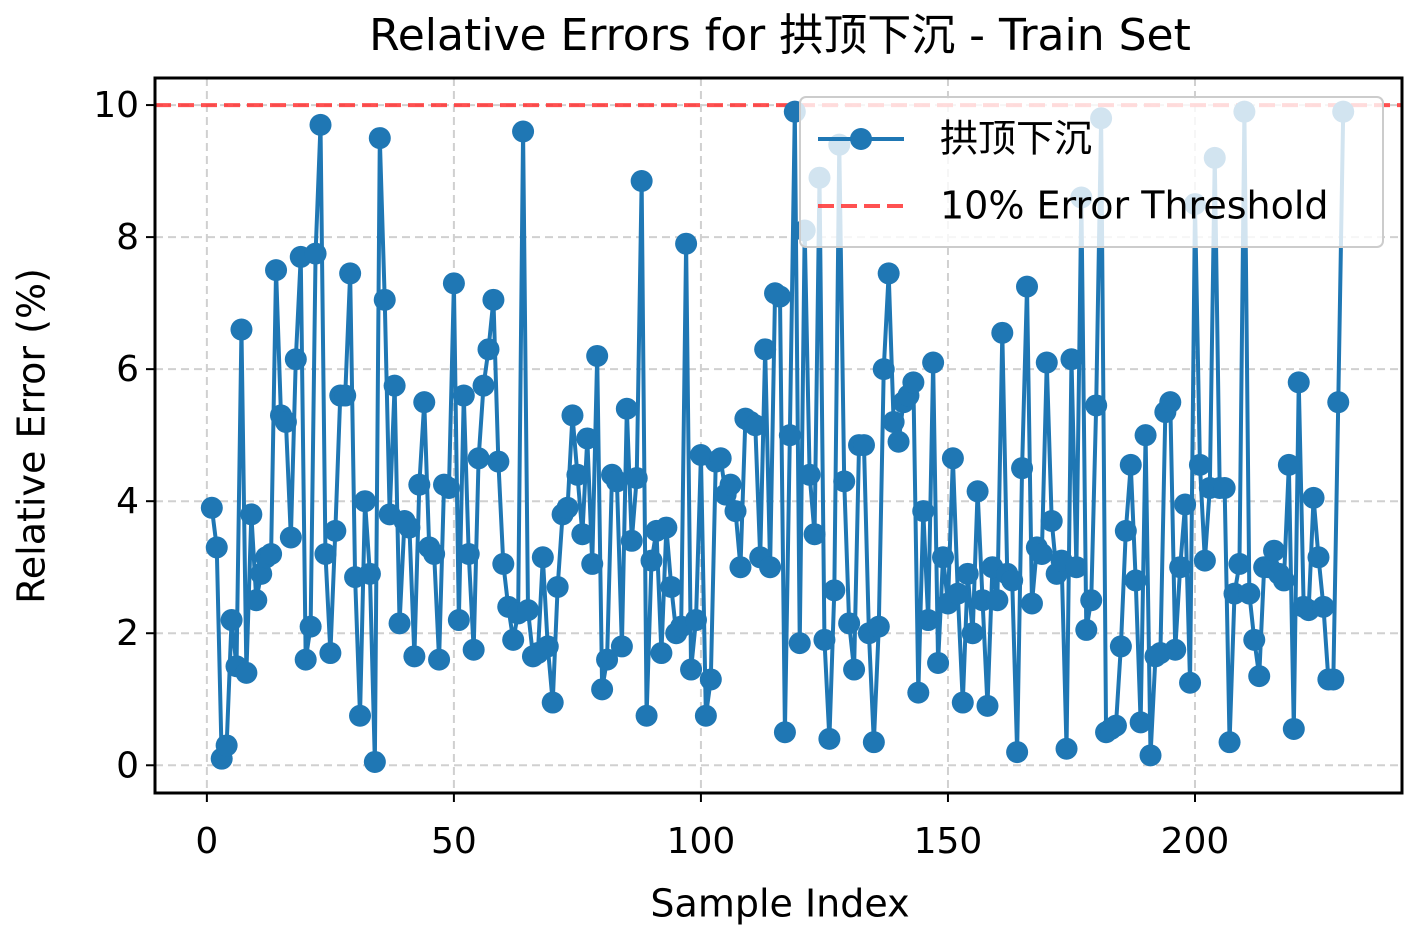 The height and width of the screenshot is (948, 1417). I want to click on x-tick-label: 0, so click(206, 841).